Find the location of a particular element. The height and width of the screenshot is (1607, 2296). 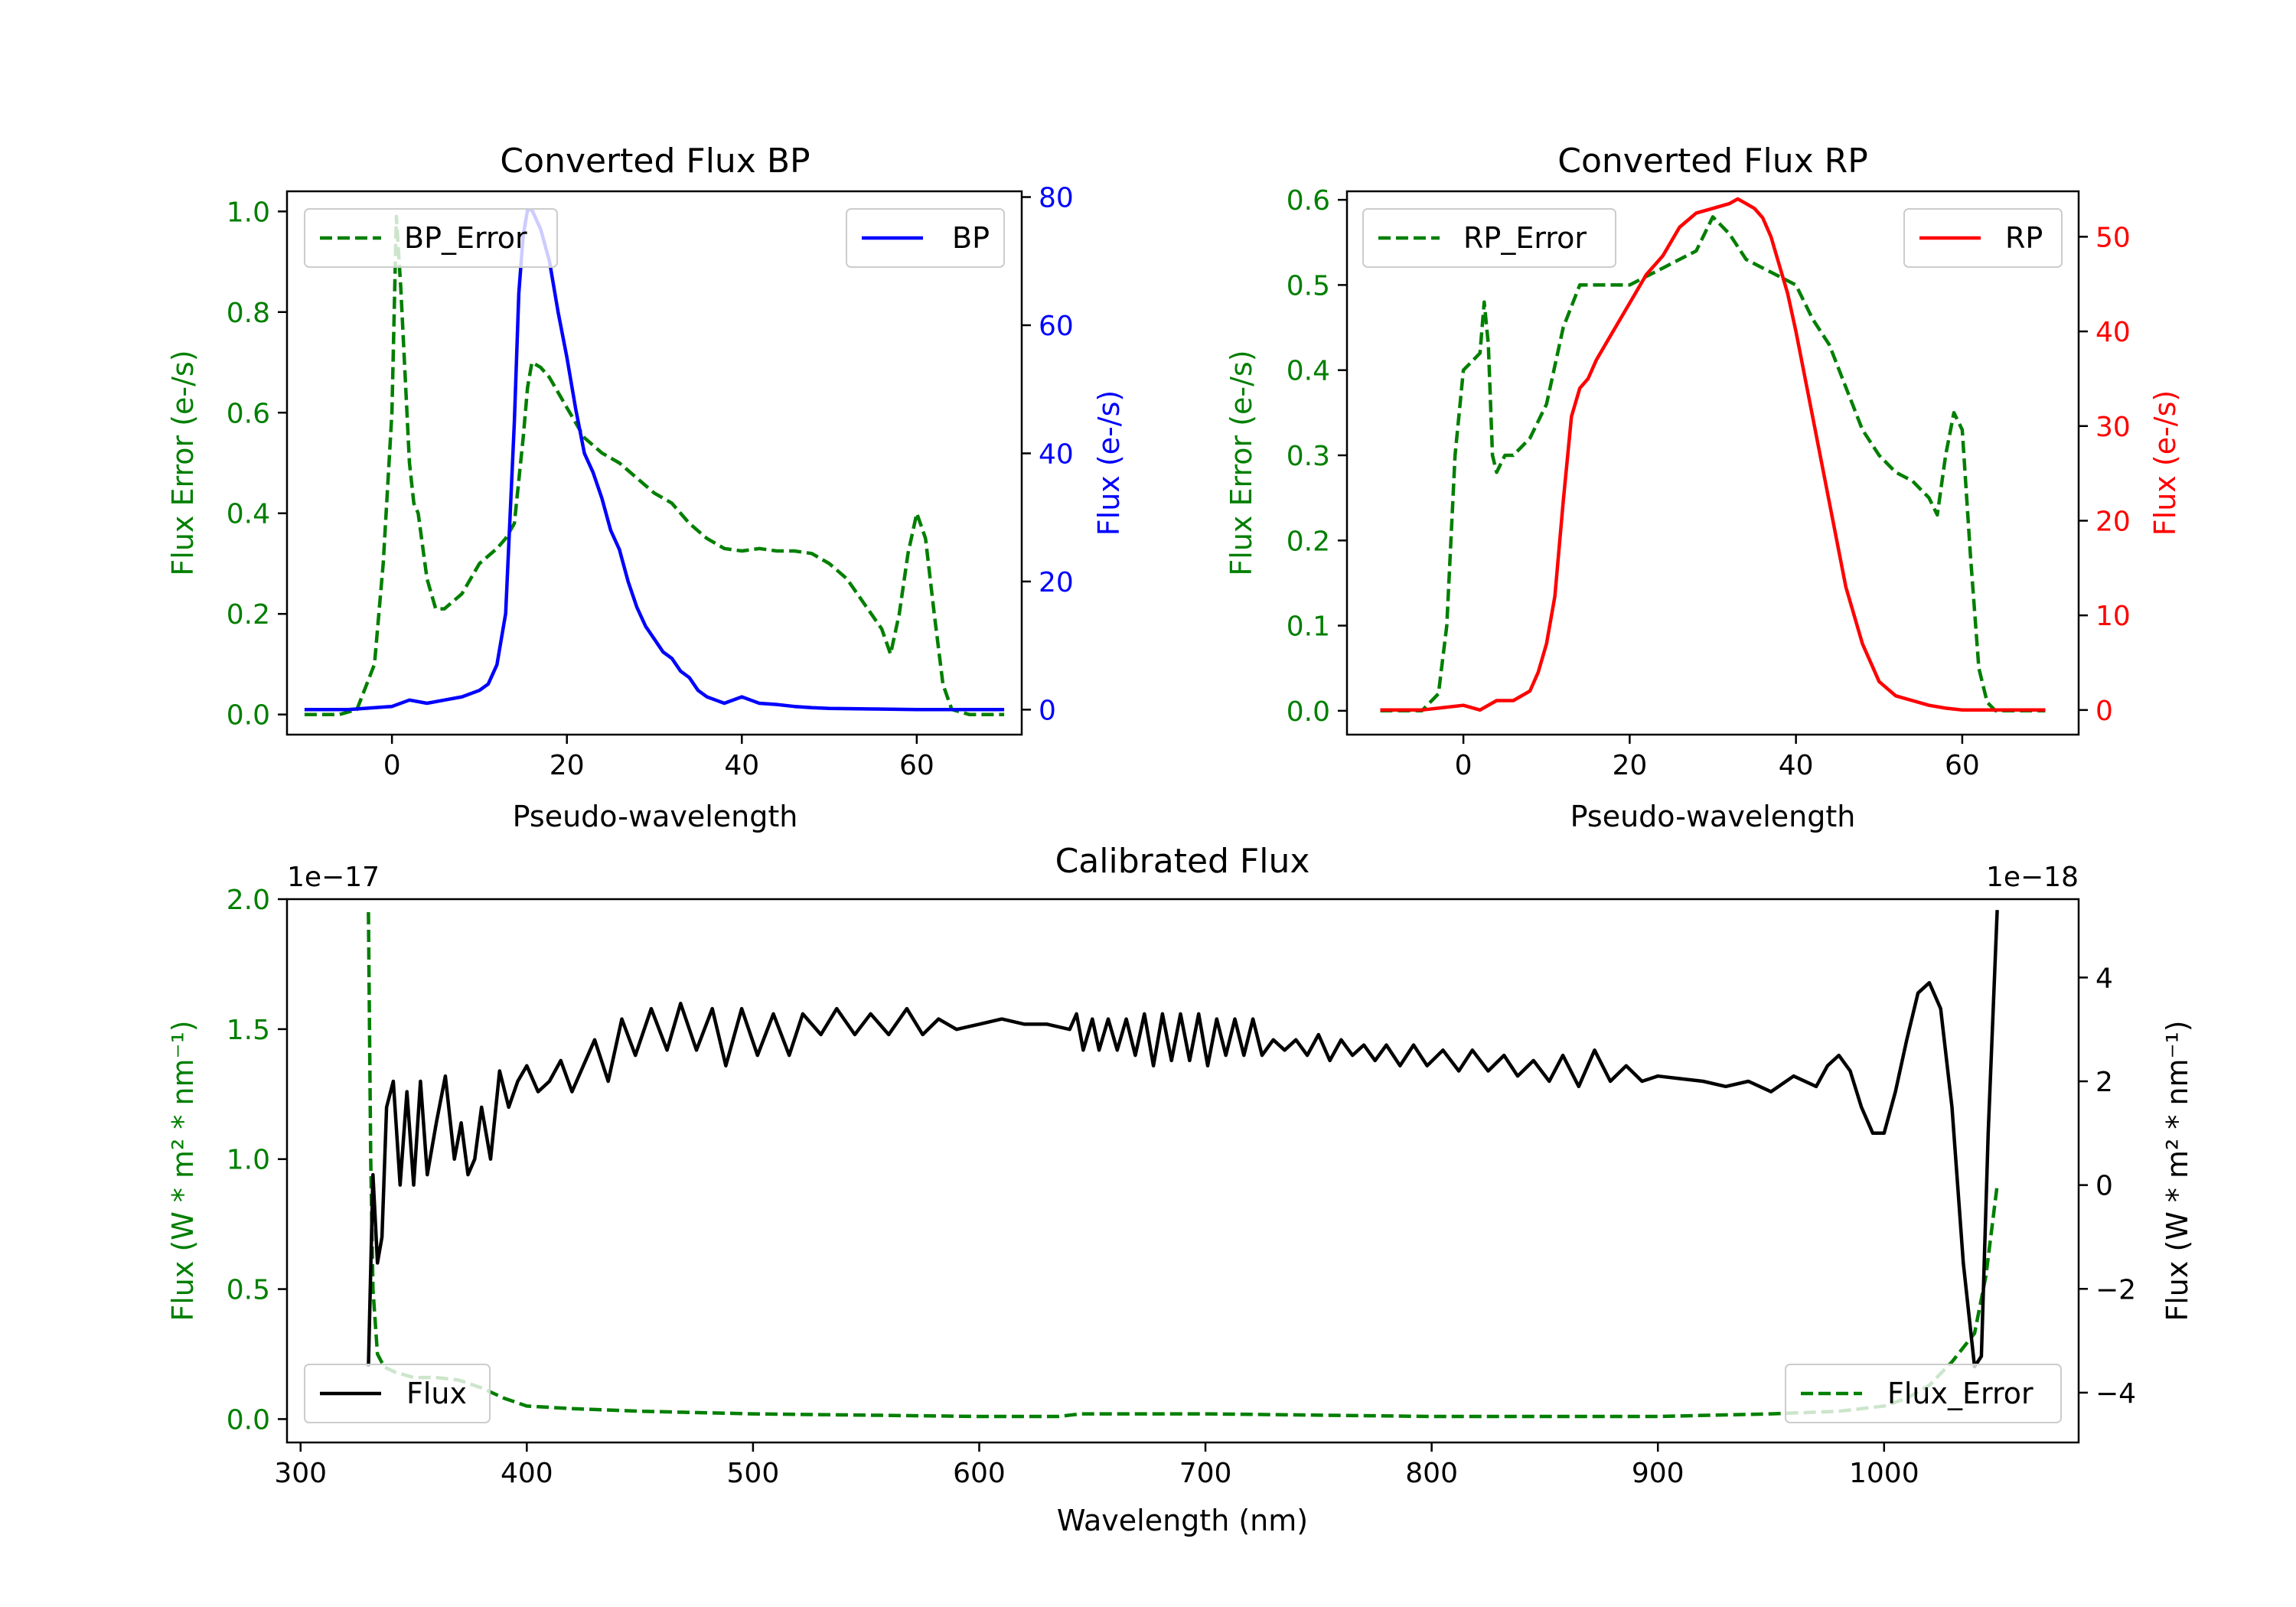

rp-error-series is located at coordinates (1713, 464).